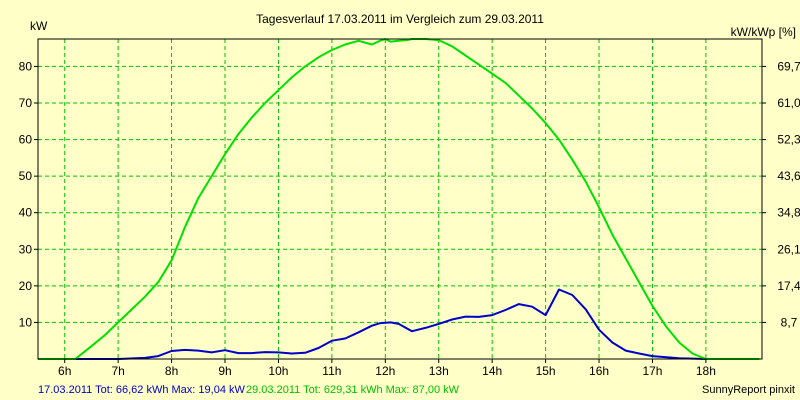 This screenshot has width=800, height=400. I want to click on y-tick-label-left: 10, so click(26, 322).